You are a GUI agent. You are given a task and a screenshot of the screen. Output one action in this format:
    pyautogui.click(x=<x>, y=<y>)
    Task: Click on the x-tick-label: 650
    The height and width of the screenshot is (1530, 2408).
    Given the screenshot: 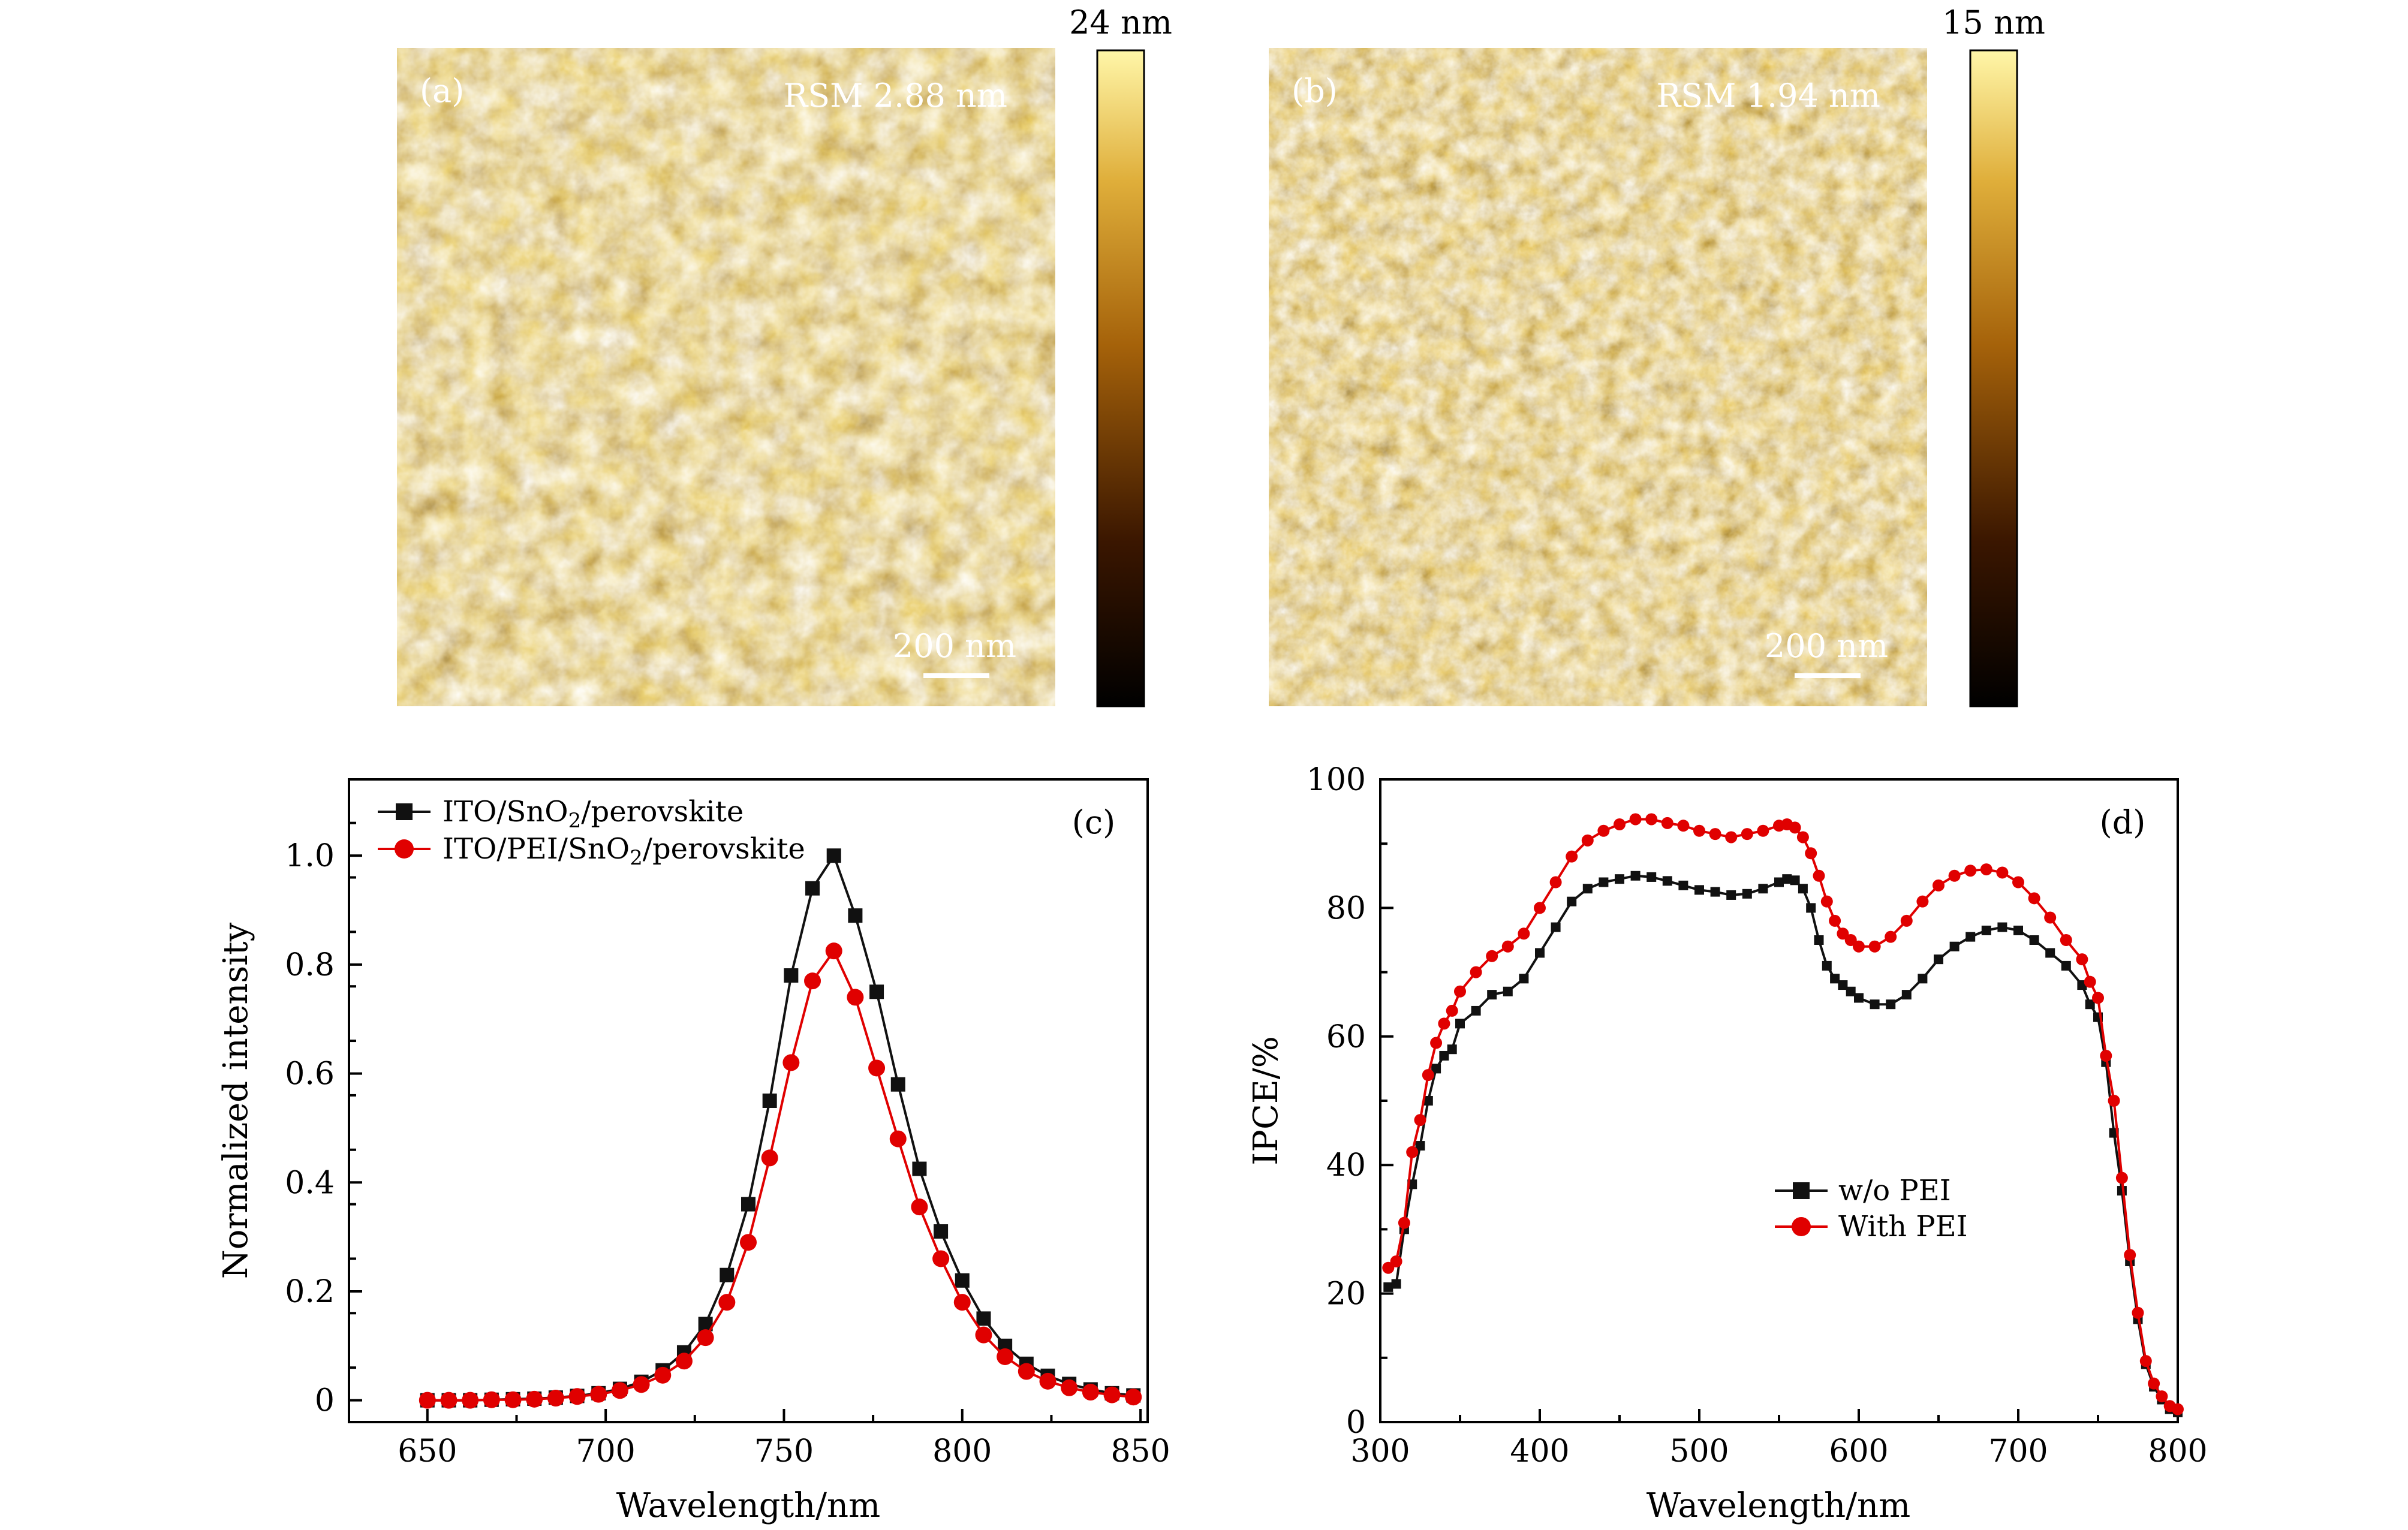 What is the action you would take?
    pyautogui.click(x=427, y=1451)
    